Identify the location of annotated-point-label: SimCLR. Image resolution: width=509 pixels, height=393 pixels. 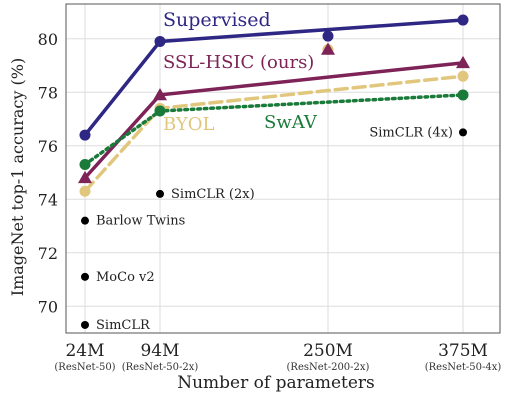
(123, 325).